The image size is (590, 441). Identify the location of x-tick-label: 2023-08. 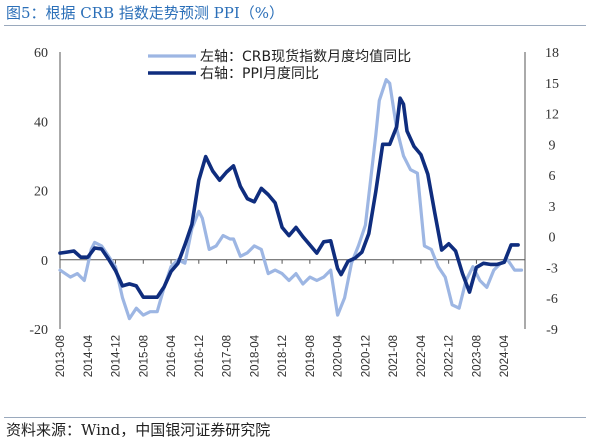
(477, 356).